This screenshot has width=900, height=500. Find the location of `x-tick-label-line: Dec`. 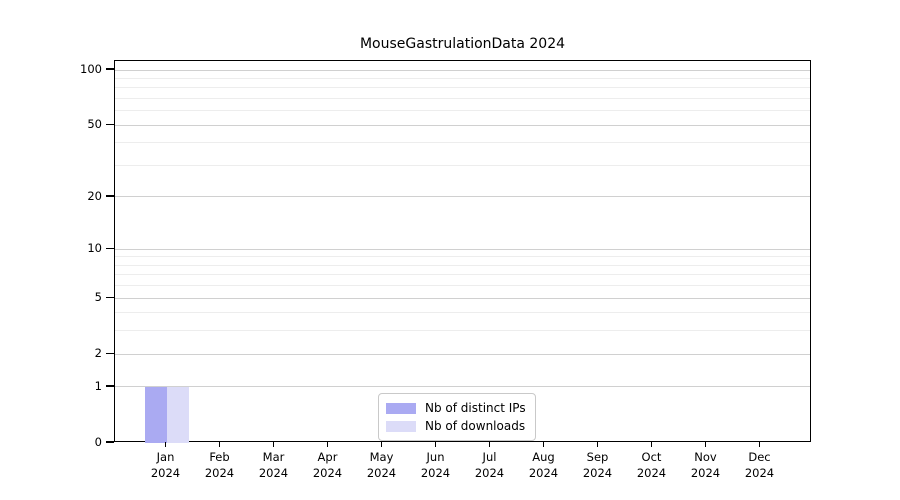

x-tick-label-line: Dec is located at coordinates (759, 457).